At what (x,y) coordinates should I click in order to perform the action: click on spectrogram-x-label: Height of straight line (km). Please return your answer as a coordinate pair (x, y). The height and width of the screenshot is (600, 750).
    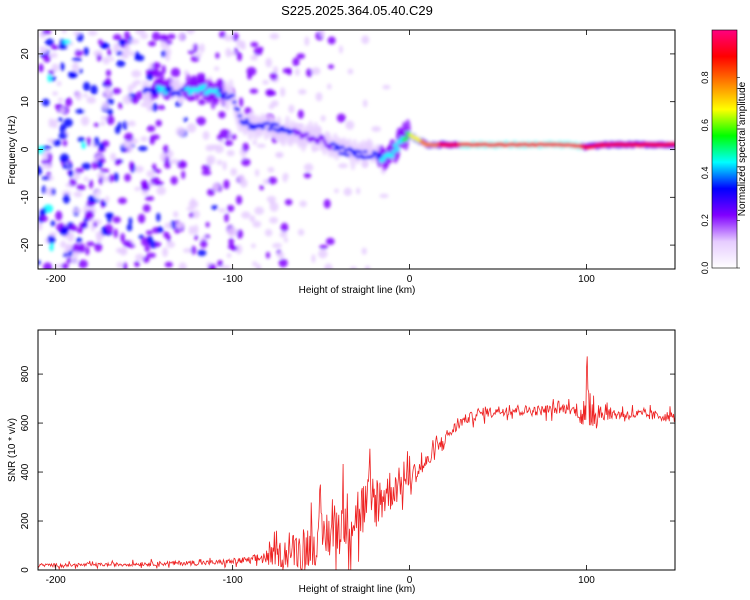
    Looking at the image, I should click on (357, 290).